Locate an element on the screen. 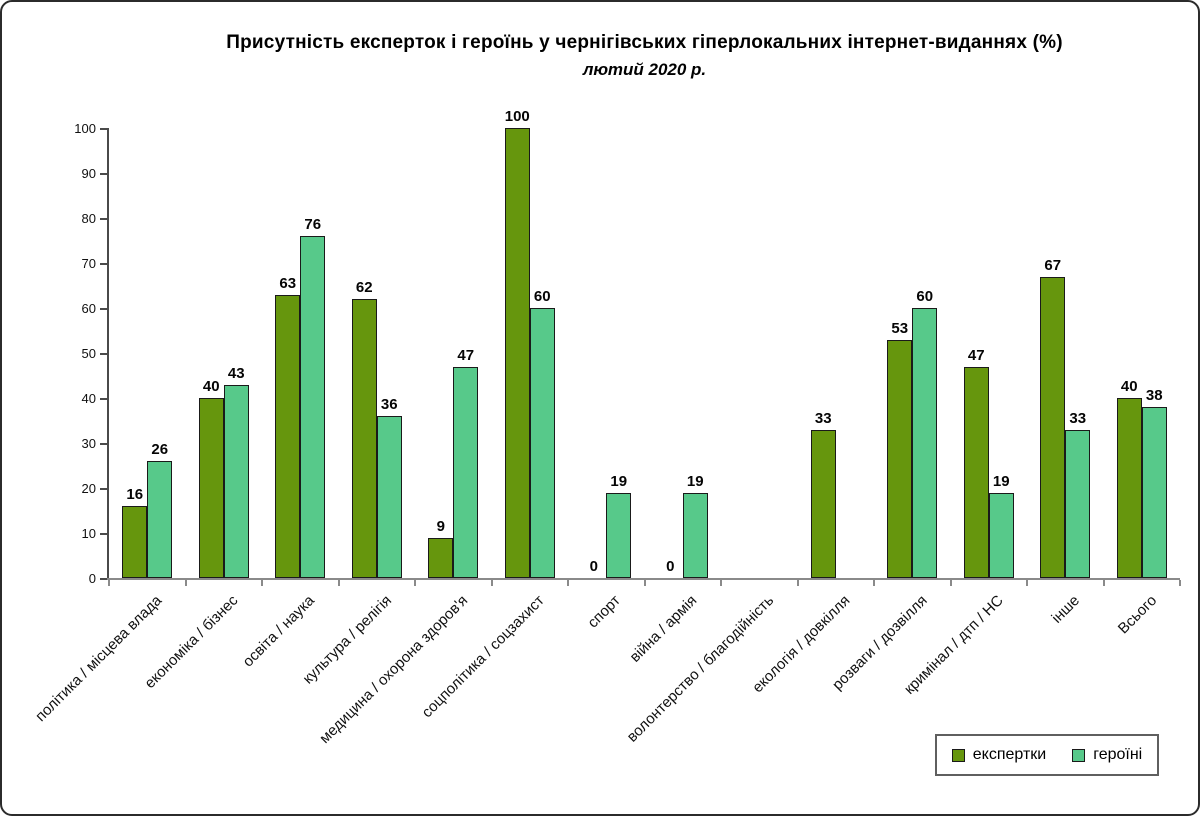  legend-item-heroini: героїні is located at coordinates (1107, 755).